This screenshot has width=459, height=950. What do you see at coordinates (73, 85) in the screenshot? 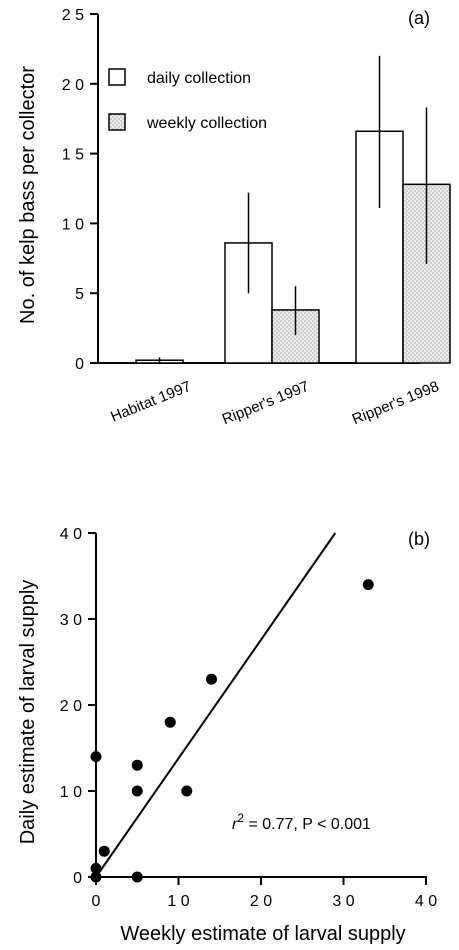
I see `panel-a-y-tick-label: 2 0` at bounding box center [73, 85].